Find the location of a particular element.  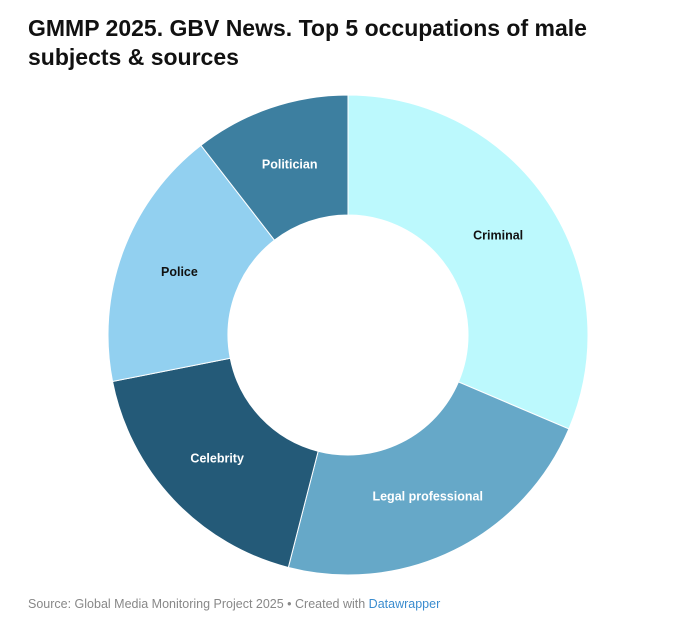

slice-legal-professional is located at coordinates (428, 478).